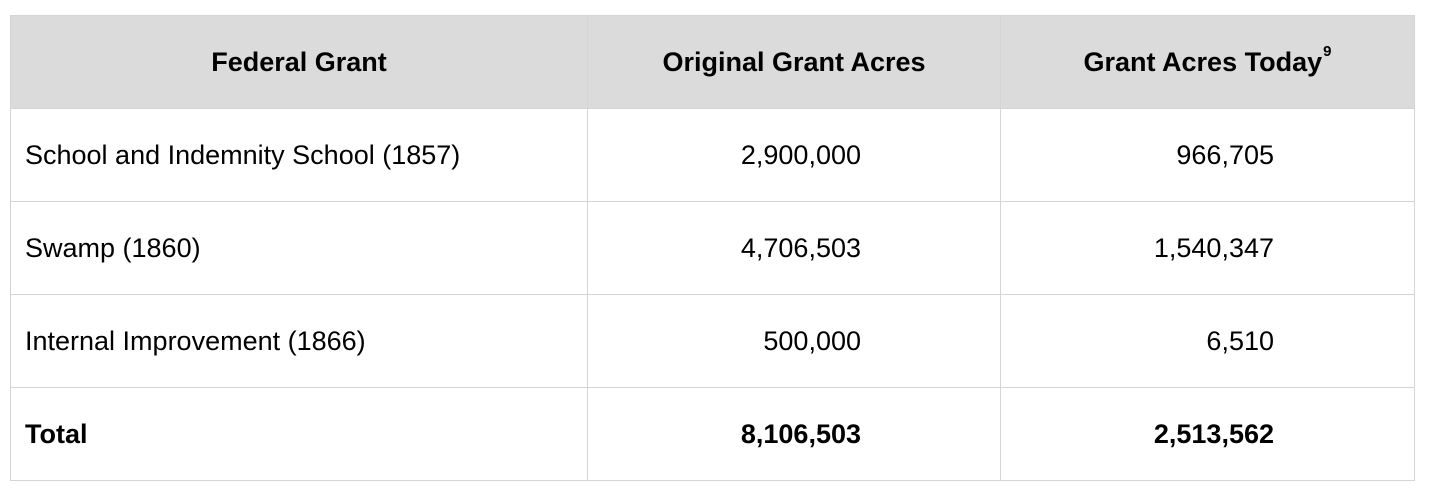 This screenshot has width=1431, height=500. I want to click on total-grant-acres-today: 2,513,562, so click(1207, 434).